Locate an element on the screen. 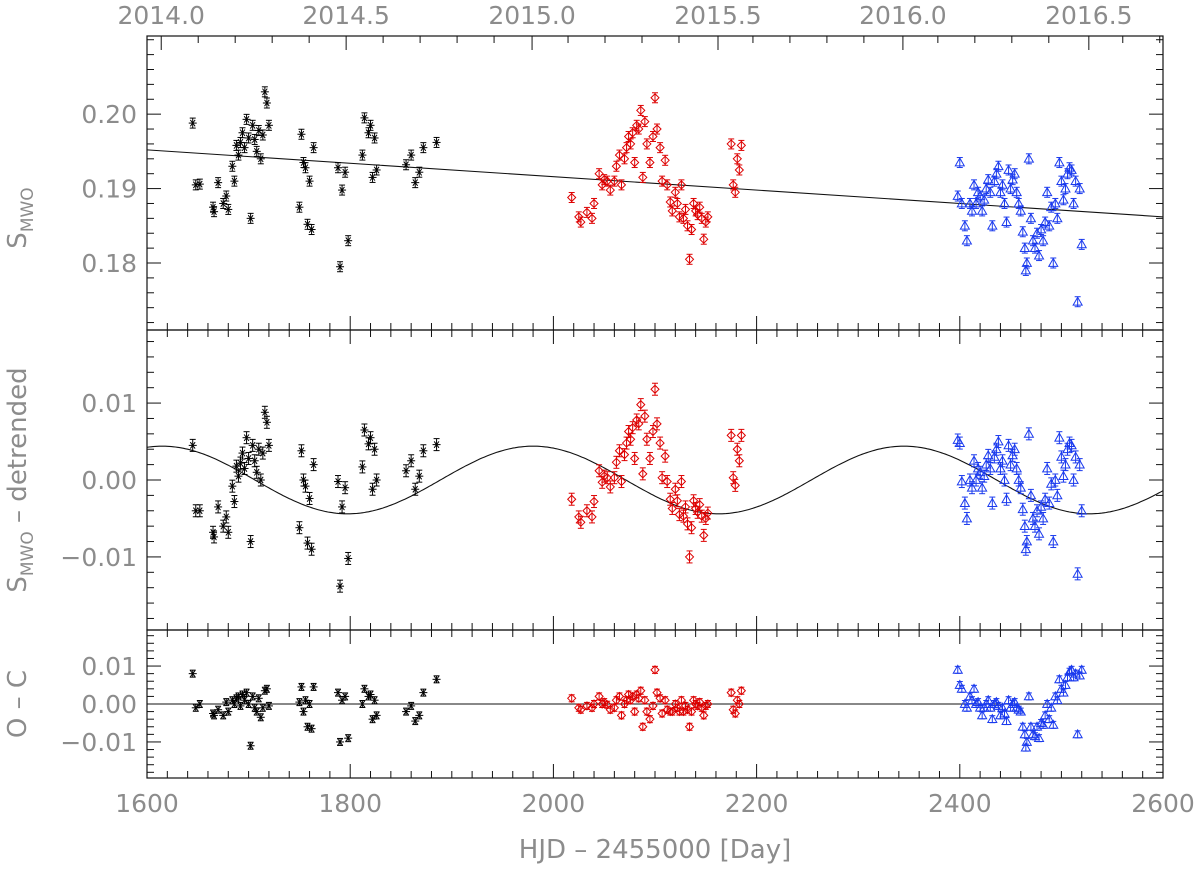  top-year-label: 2016.0 is located at coordinates (902, 15).